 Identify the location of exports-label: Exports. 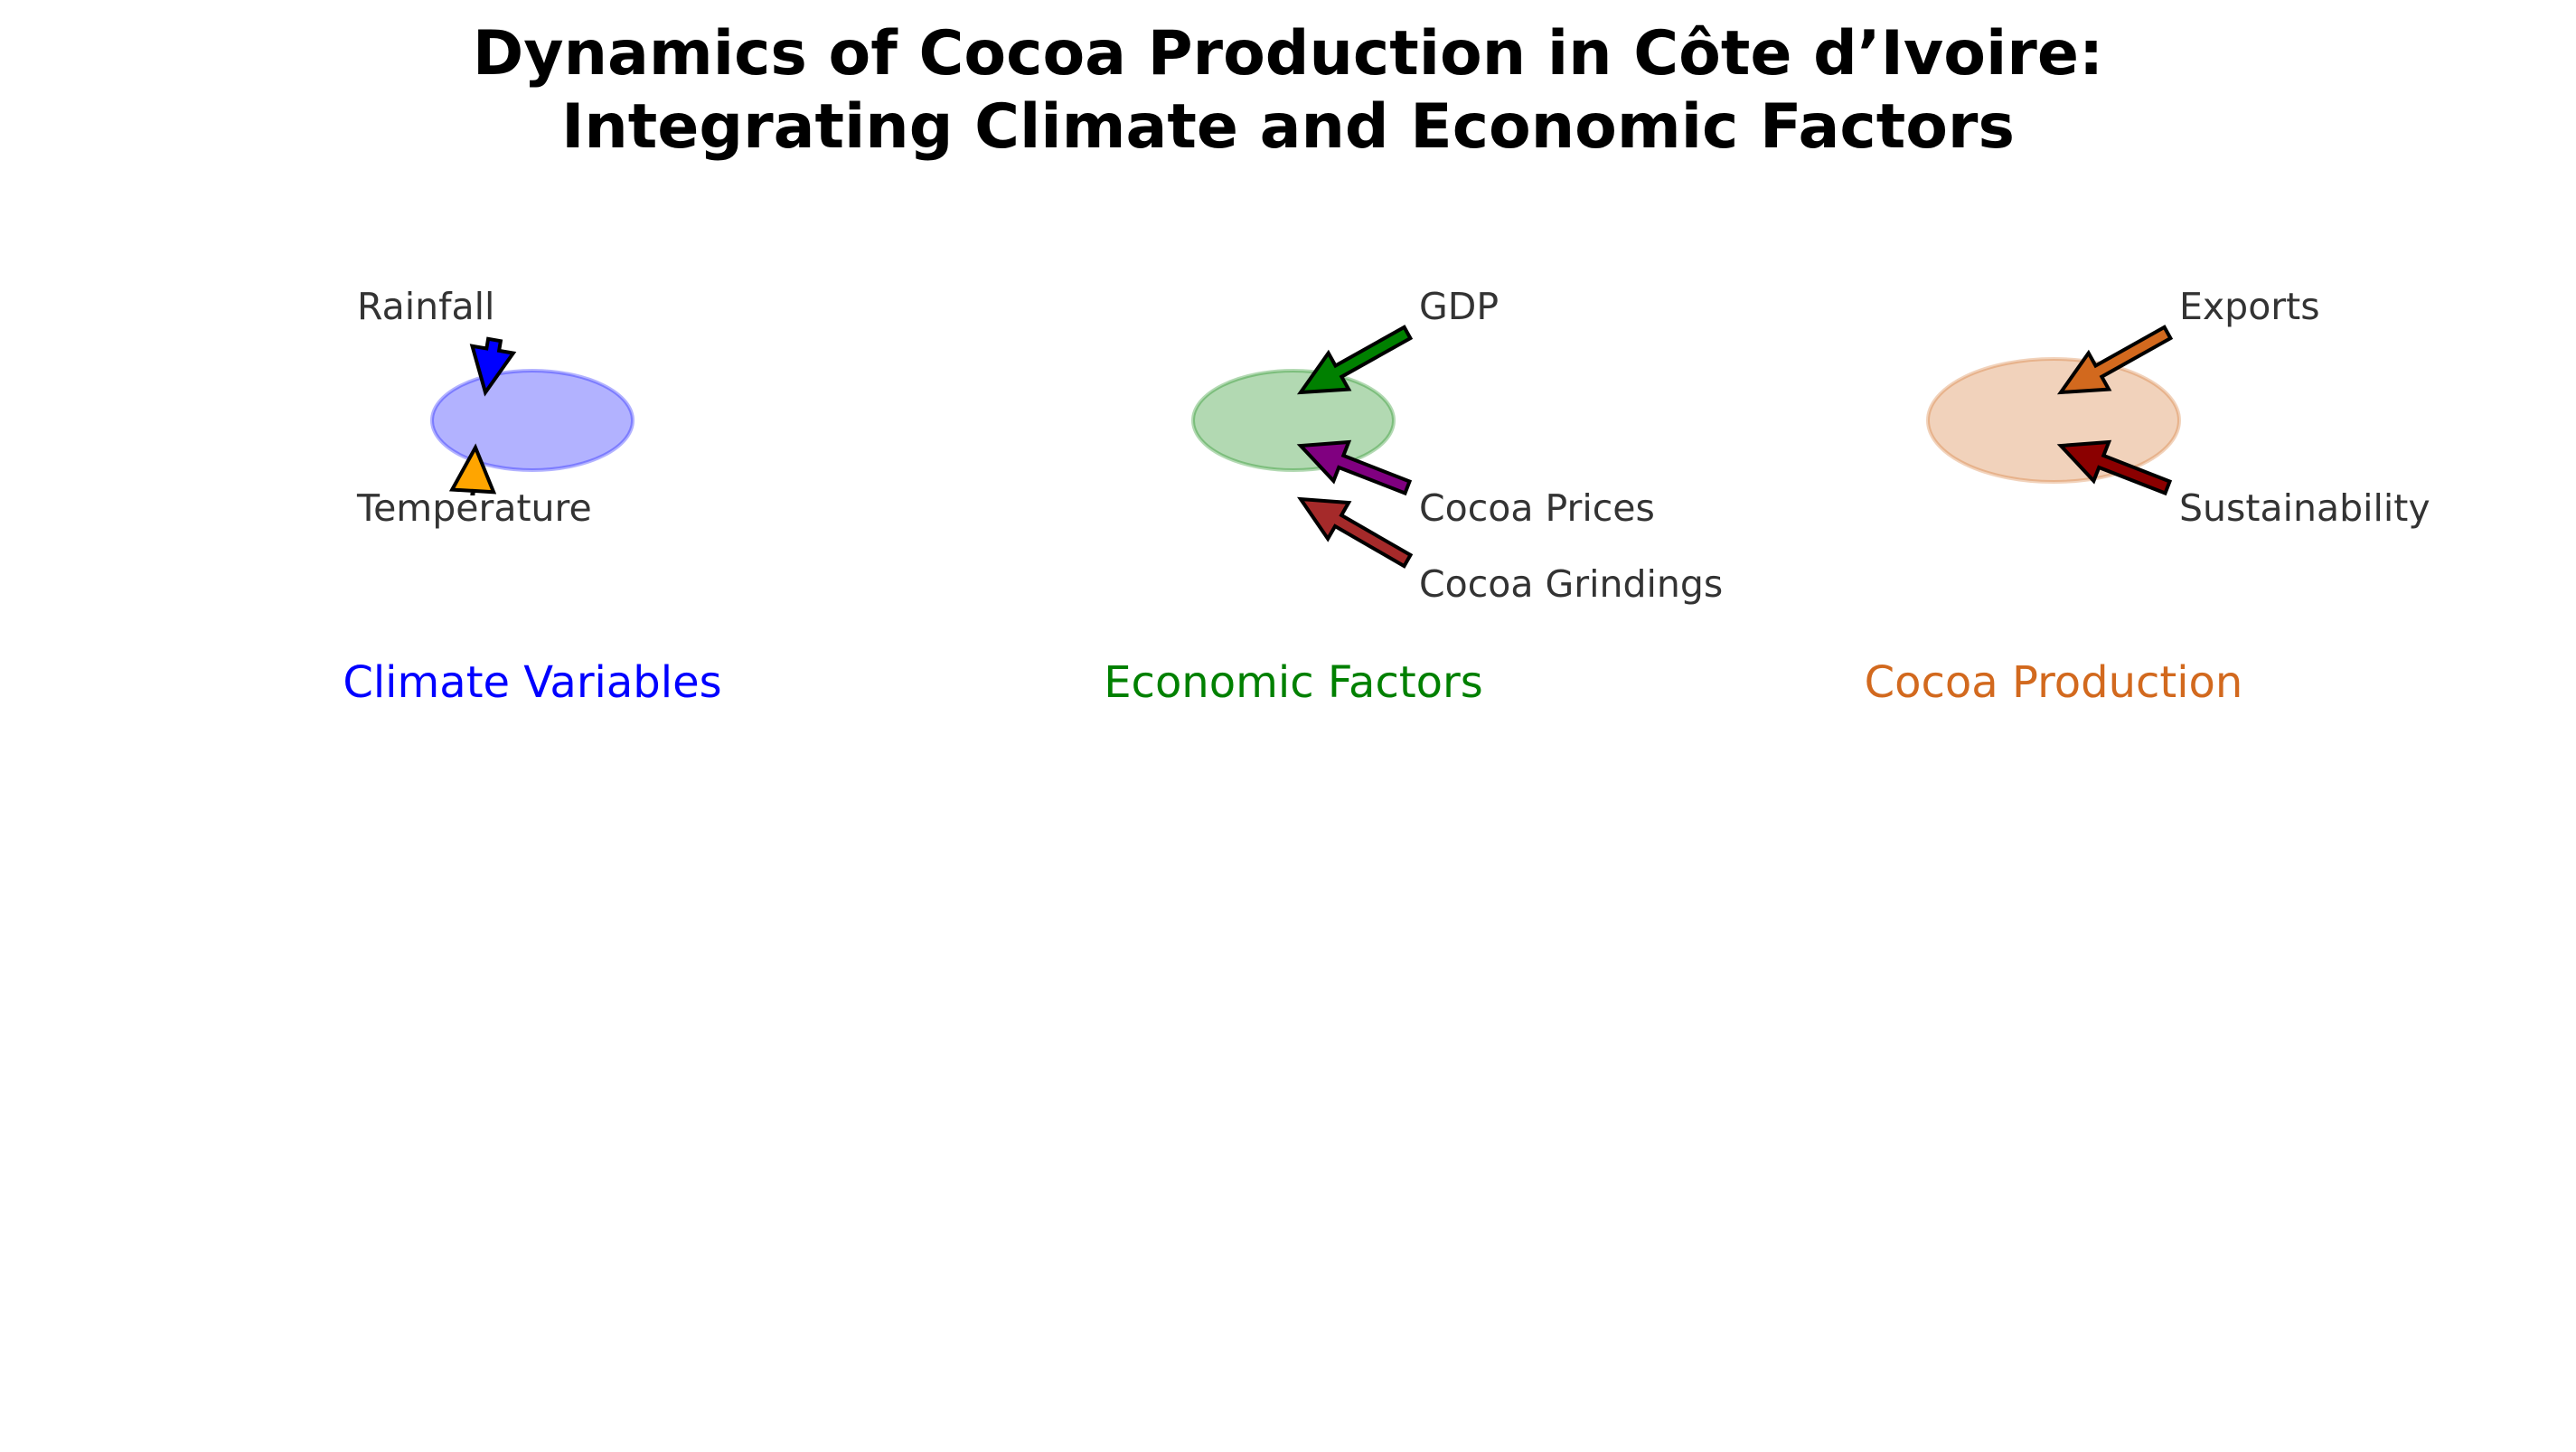
(2250, 306).